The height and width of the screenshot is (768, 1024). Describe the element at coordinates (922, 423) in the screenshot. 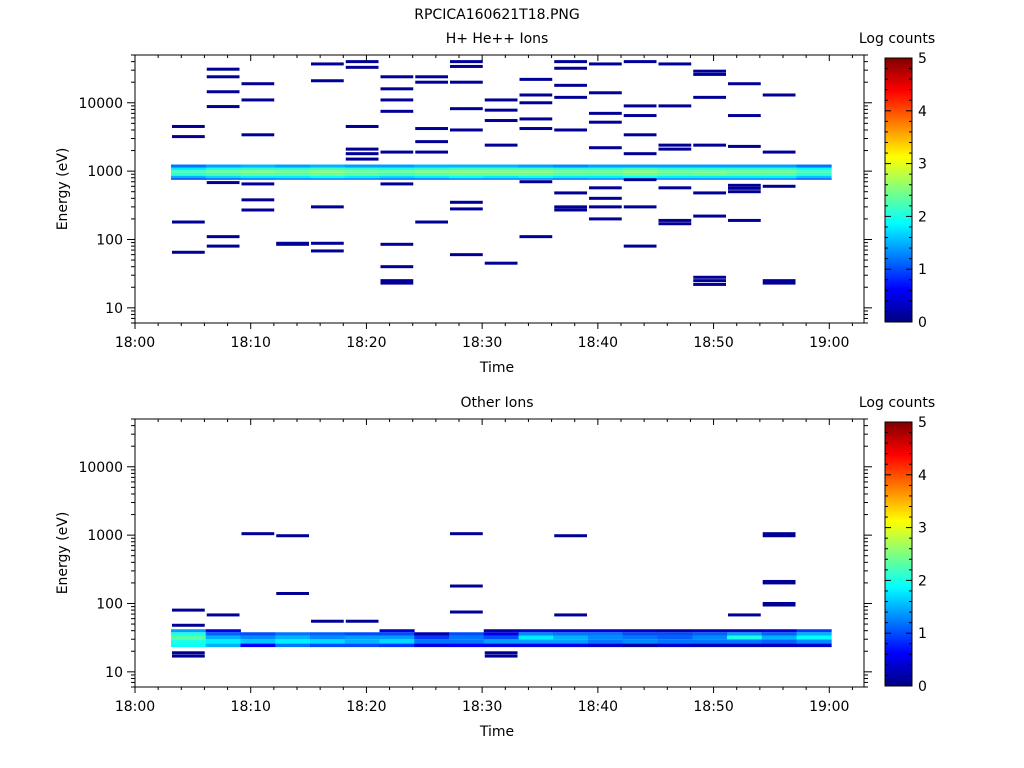

I see `colorbar-tick-label: 5` at that location.